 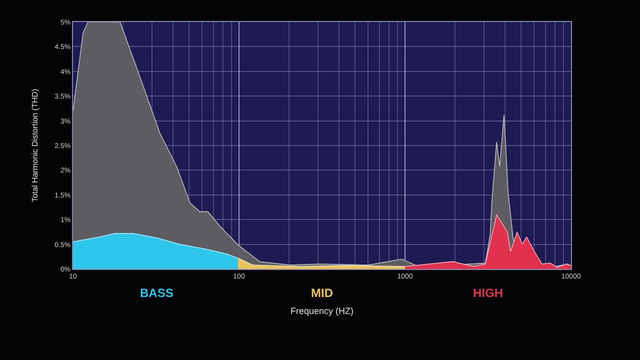 What do you see at coordinates (35, 145) in the screenshot?
I see `y-axis-title: Total Harmonic Distortion (THD)` at bounding box center [35, 145].